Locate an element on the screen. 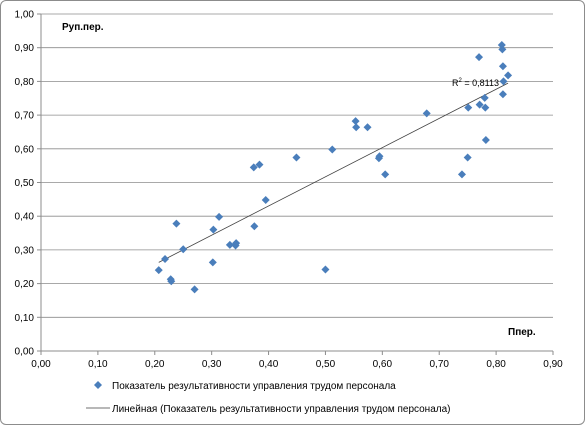 This screenshot has height=425, width=585. x-tick-label: 0,70 is located at coordinates (439, 364).